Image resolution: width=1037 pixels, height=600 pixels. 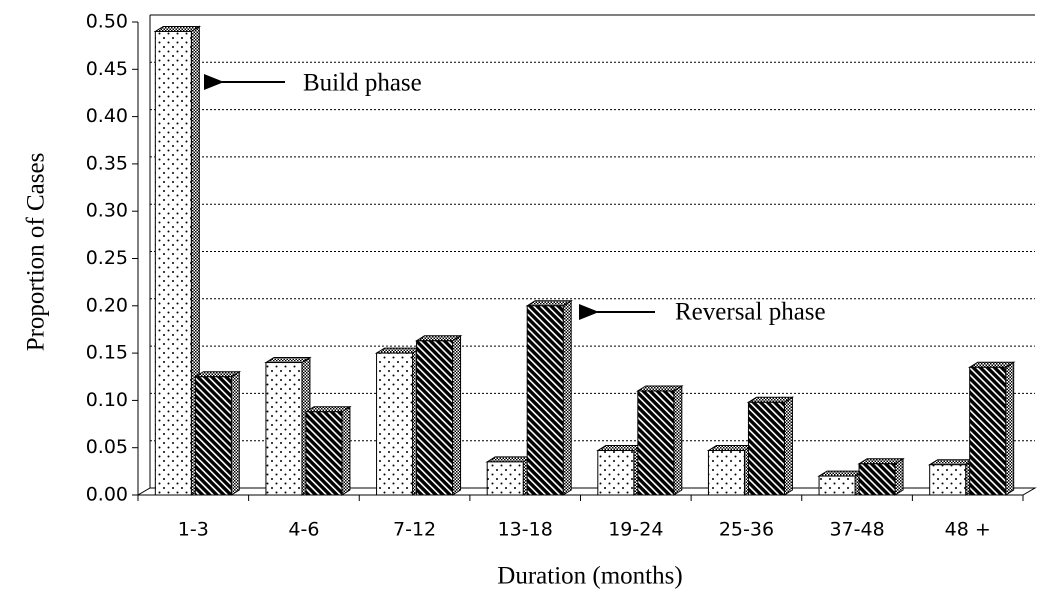 I want to click on y-tick-label: 0.15, so click(x=107, y=353).